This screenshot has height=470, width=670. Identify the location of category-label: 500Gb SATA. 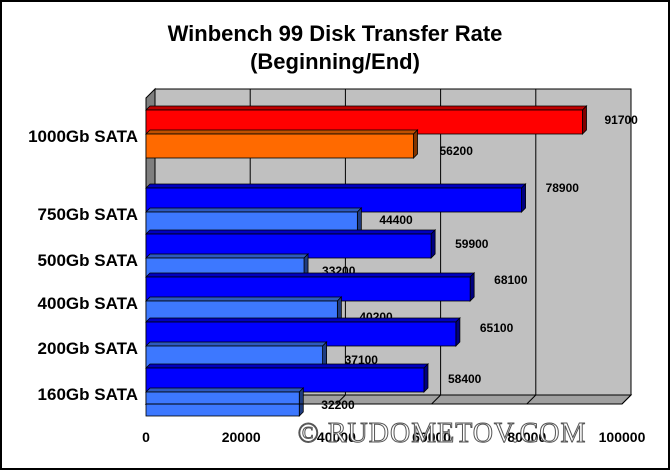
(88, 260).